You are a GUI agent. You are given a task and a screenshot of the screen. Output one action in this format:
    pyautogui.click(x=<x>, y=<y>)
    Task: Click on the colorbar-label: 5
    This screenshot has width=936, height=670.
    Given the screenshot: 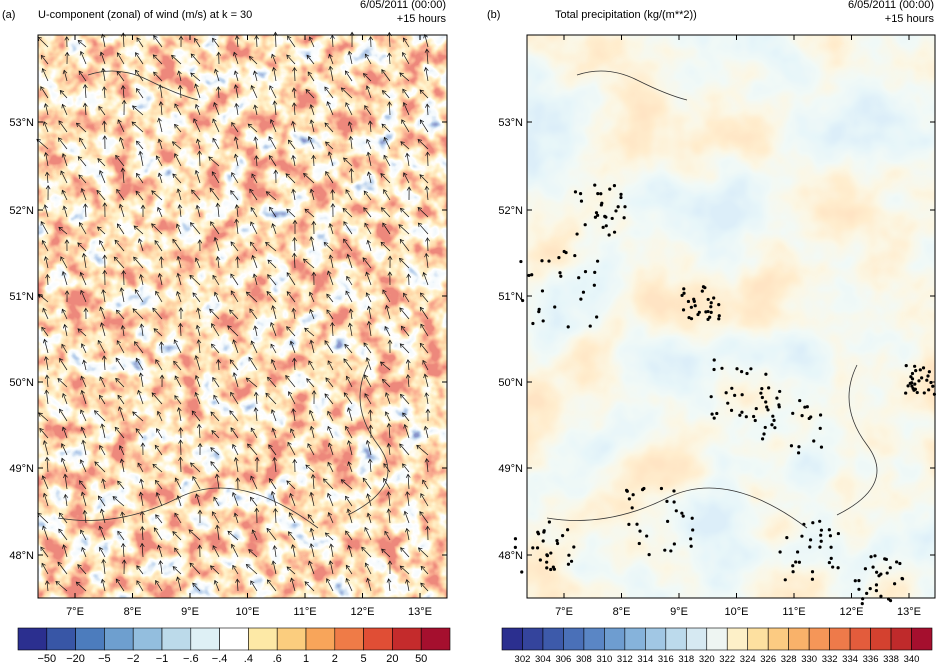 What is the action you would take?
    pyautogui.click(x=364, y=659)
    